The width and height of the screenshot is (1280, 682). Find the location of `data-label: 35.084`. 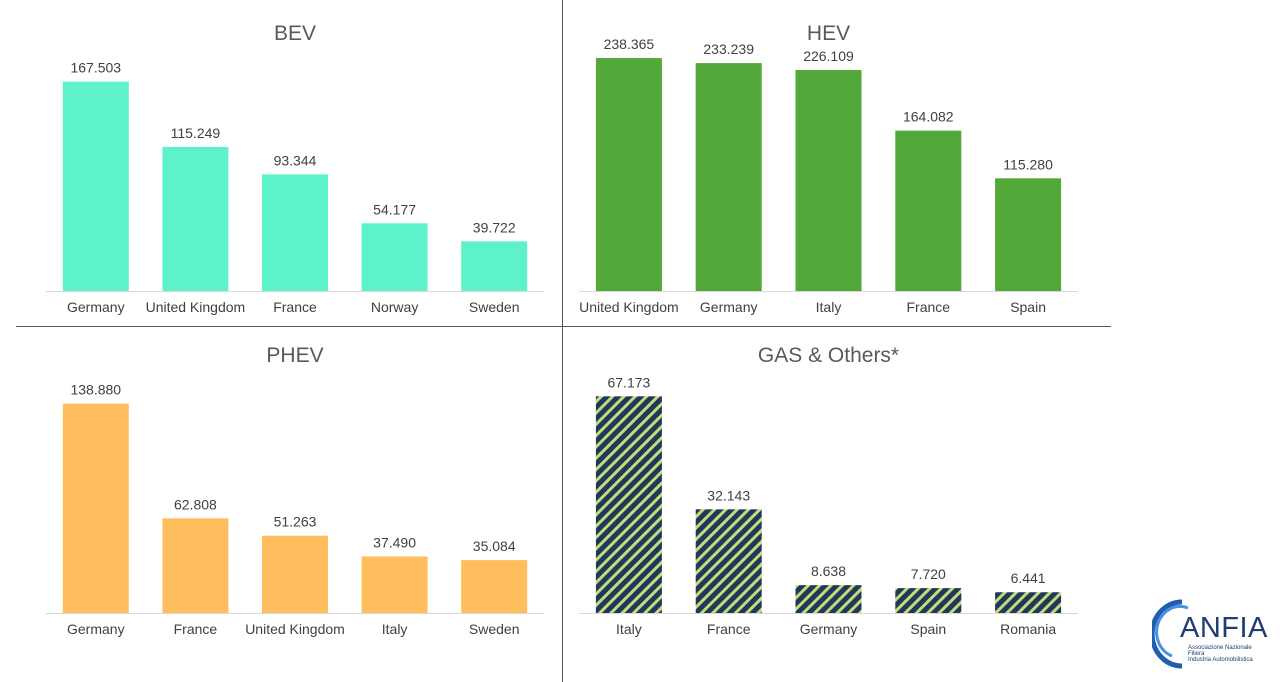

data-label: 35.084 is located at coordinates (494, 546).